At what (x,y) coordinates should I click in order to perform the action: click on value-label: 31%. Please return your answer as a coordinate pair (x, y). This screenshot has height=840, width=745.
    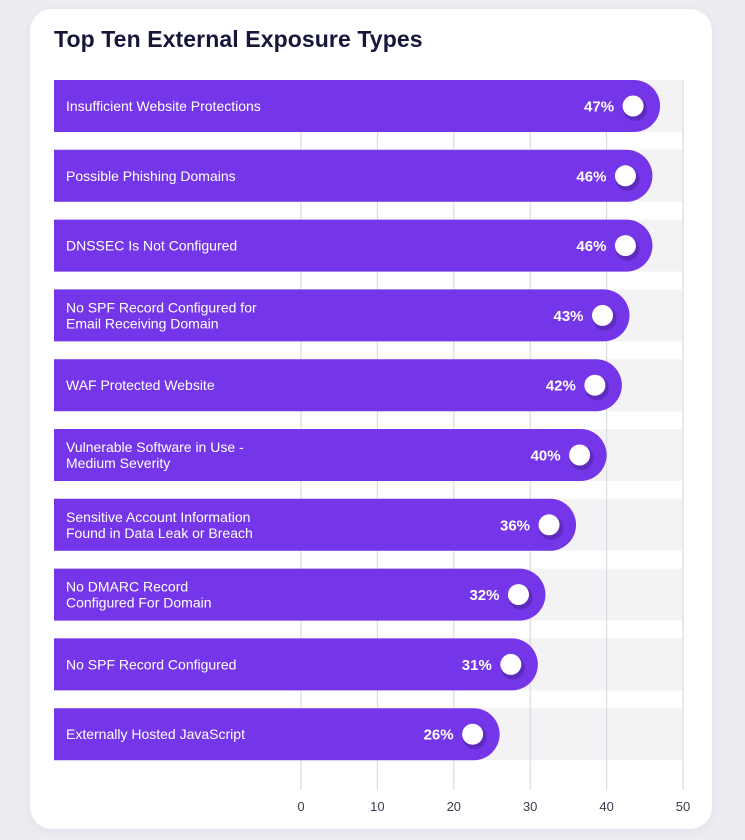
    Looking at the image, I should click on (477, 665).